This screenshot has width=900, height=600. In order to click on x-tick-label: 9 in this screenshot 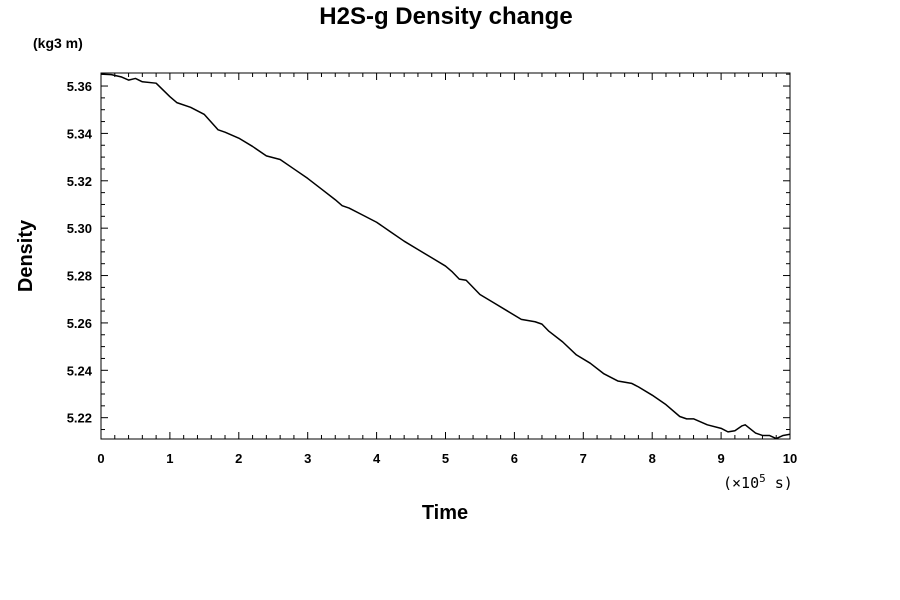, I will do `click(720, 458)`.